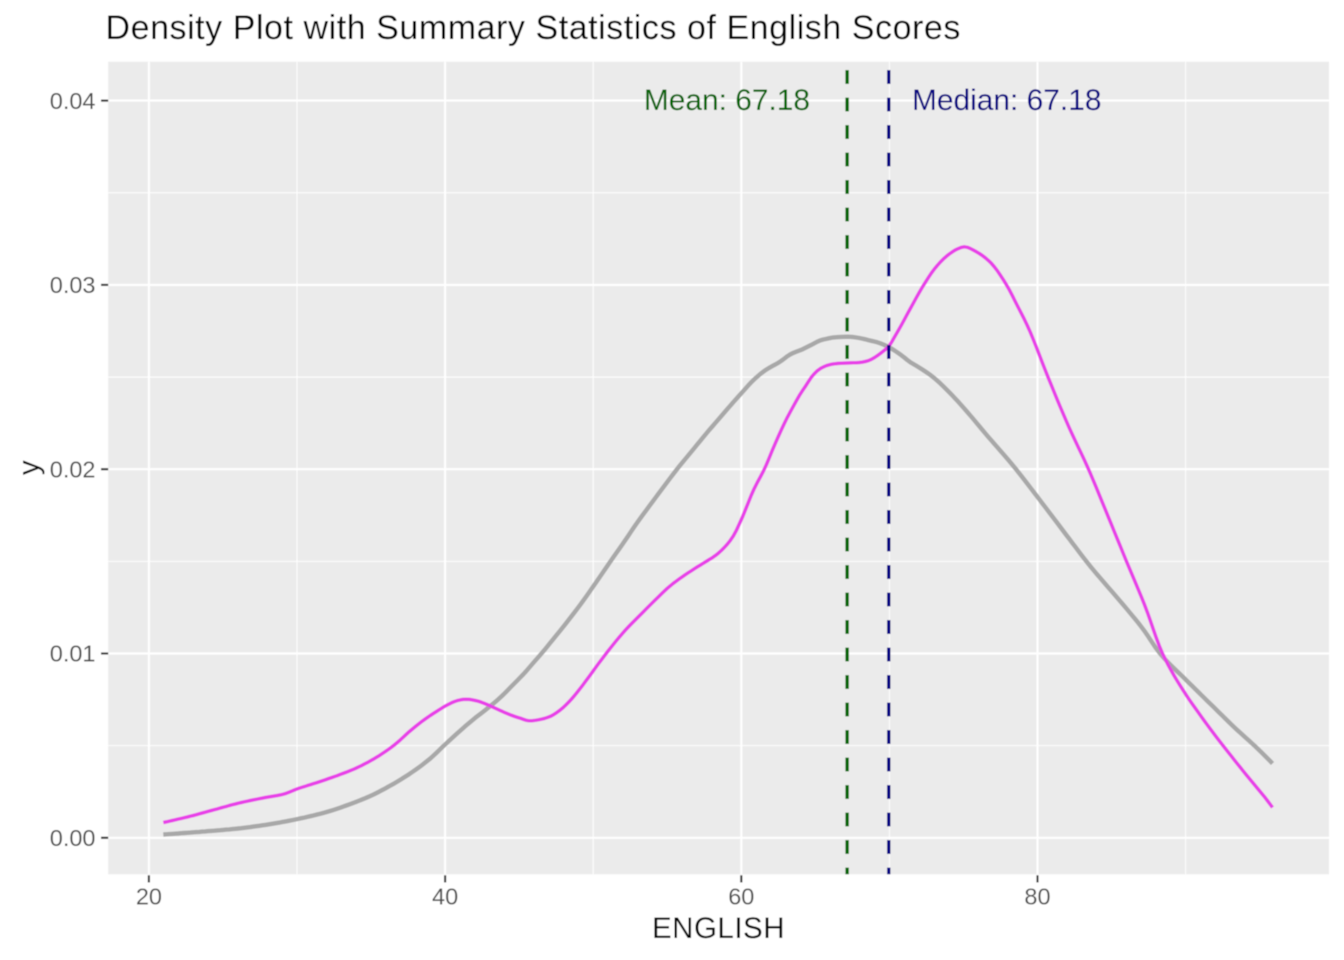 The height and width of the screenshot is (960, 1344). What do you see at coordinates (29, 467) in the screenshot?
I see `svg-text: y` at bounding box center [29, 467].